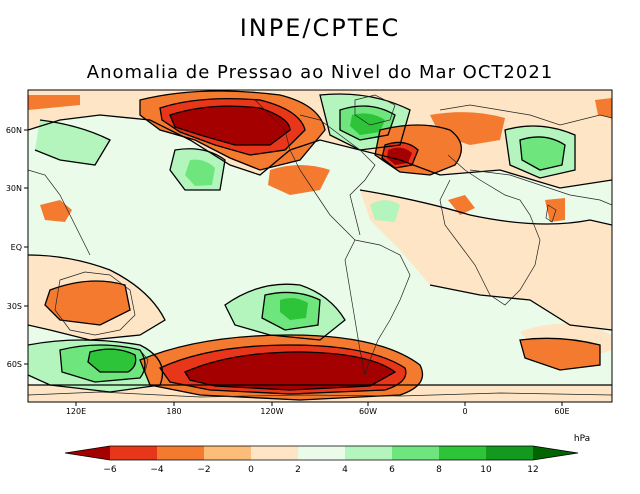  What do you see at coordinates (299, 180) in the screenshot?
I see `field-neg-east-pacific` at bounding box center [299, 180].